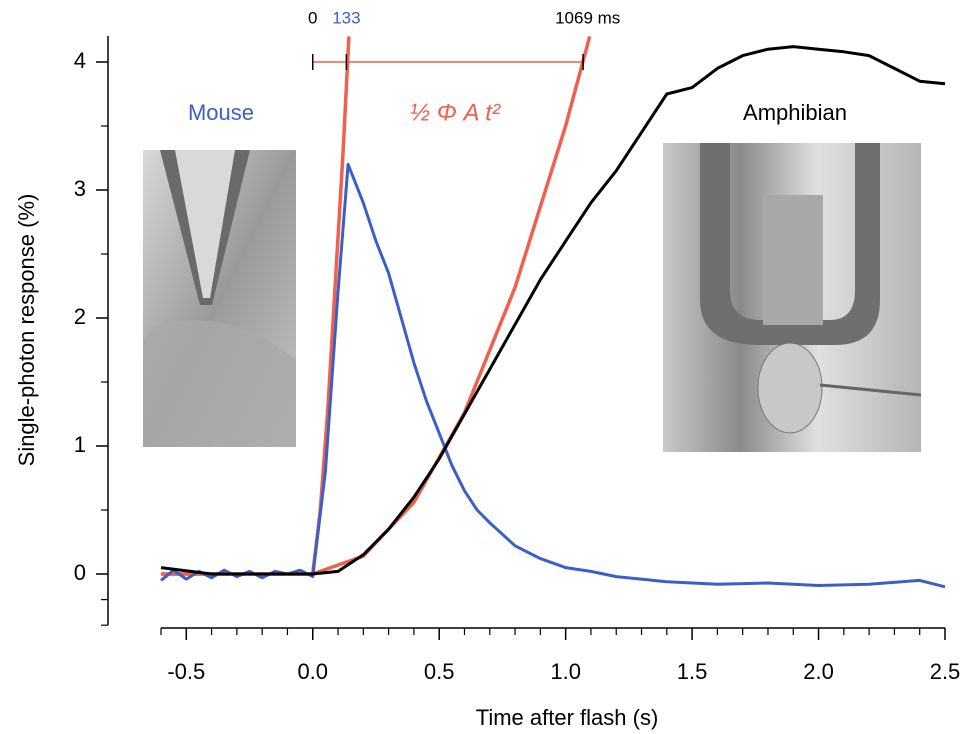 The image size is (968, 734). What do you see at coordinates (80, 444) in the screenshot?
I see `y-tick-label: 1` at bounding box center [80, 444].